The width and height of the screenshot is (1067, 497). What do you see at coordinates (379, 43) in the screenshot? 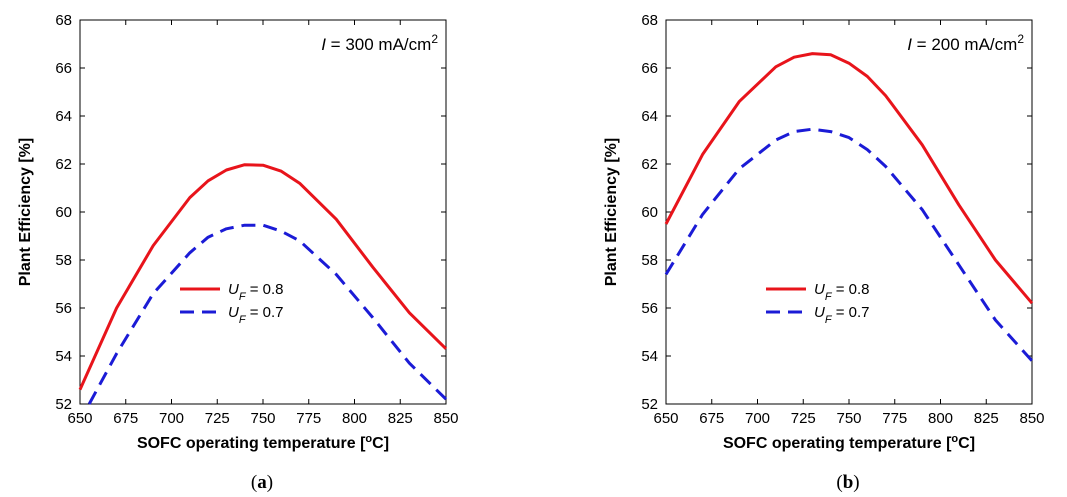
I see `current-density-annotation: I = 300 mA/cm2` at bounding box center [379, 43].